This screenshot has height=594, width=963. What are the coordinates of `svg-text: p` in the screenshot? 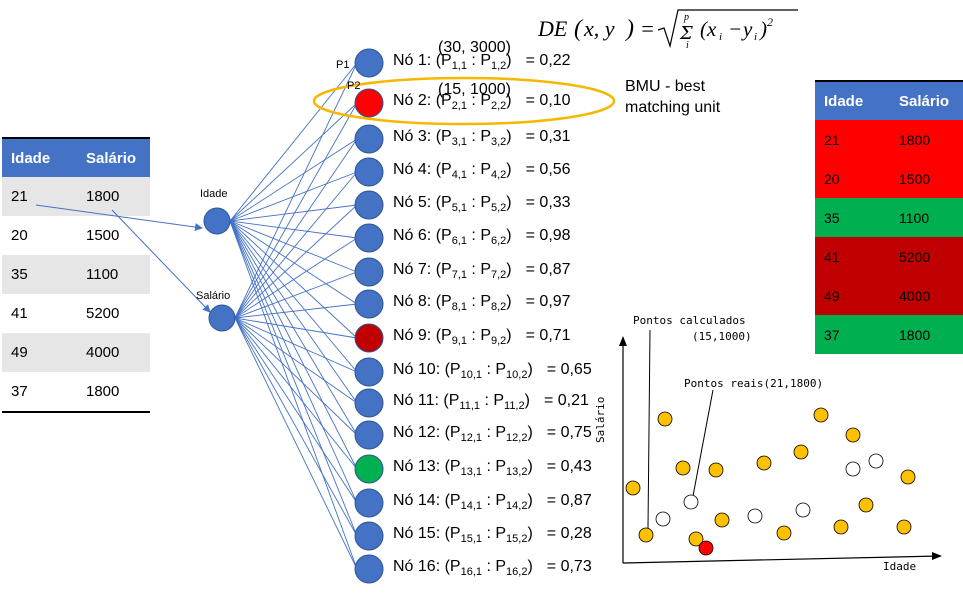 It's located at (686, 17).